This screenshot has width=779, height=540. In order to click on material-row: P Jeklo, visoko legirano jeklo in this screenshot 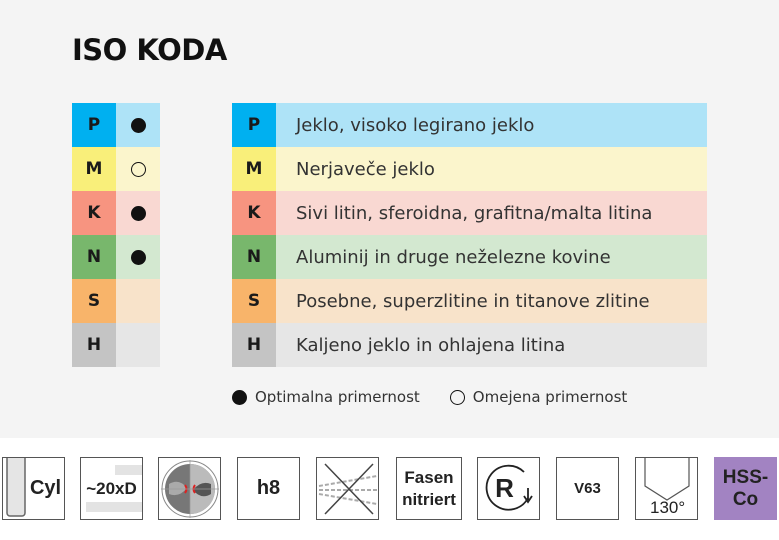, I will do `click(469, 125)`.